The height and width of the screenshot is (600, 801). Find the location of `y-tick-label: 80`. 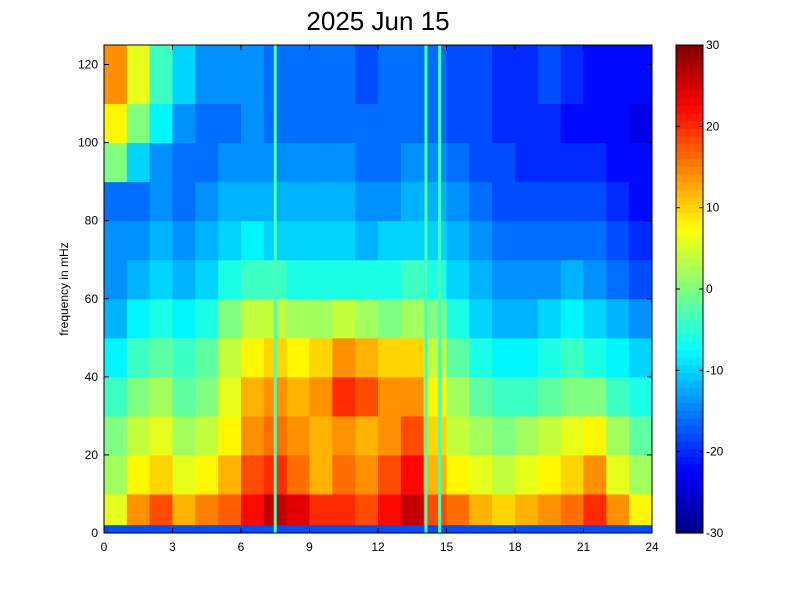

y-tick-label: 80 is located at coordinates (92, 221).